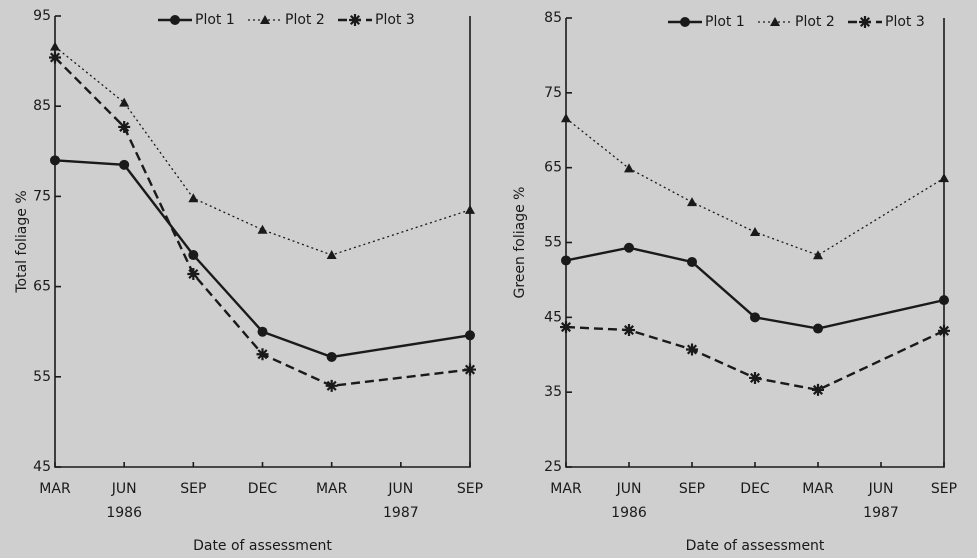  I want to click on y-tick-label: 35, so click(553, 392).